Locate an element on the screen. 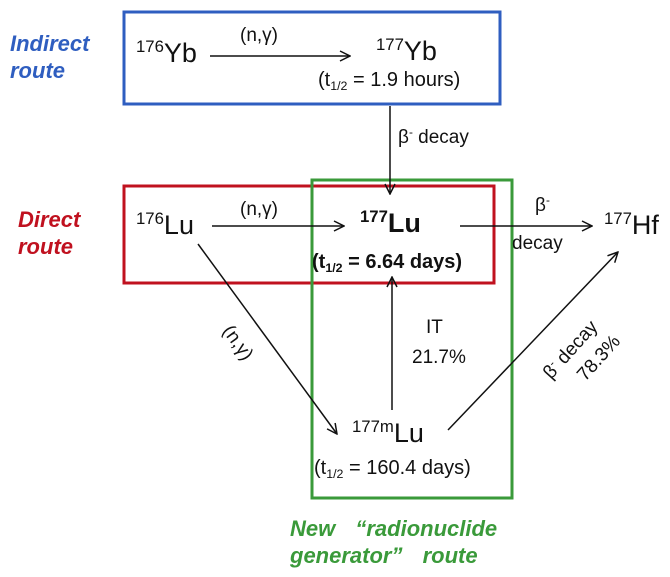 The width and height of the screenshot is (670, 577). it-percent-label: 21.7% is located at coordinates (439, 357).